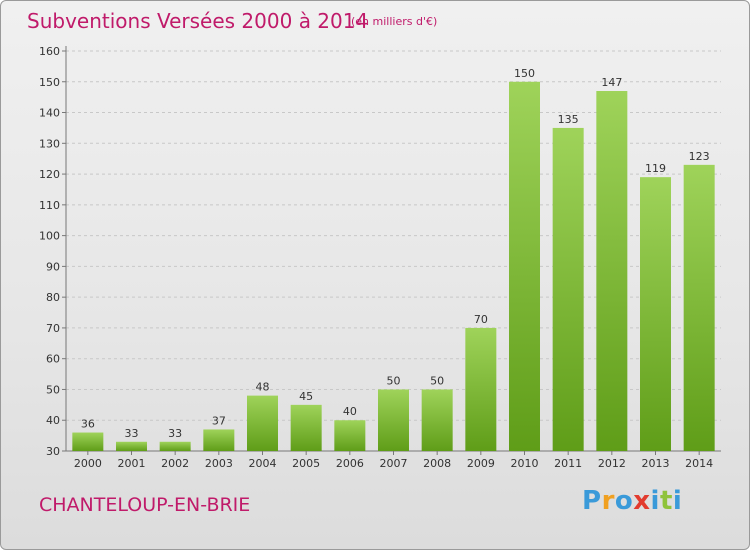 The width and height of the screenshot is (750, 550). I want to click on bar-value-label: 40, so click(350, 411).